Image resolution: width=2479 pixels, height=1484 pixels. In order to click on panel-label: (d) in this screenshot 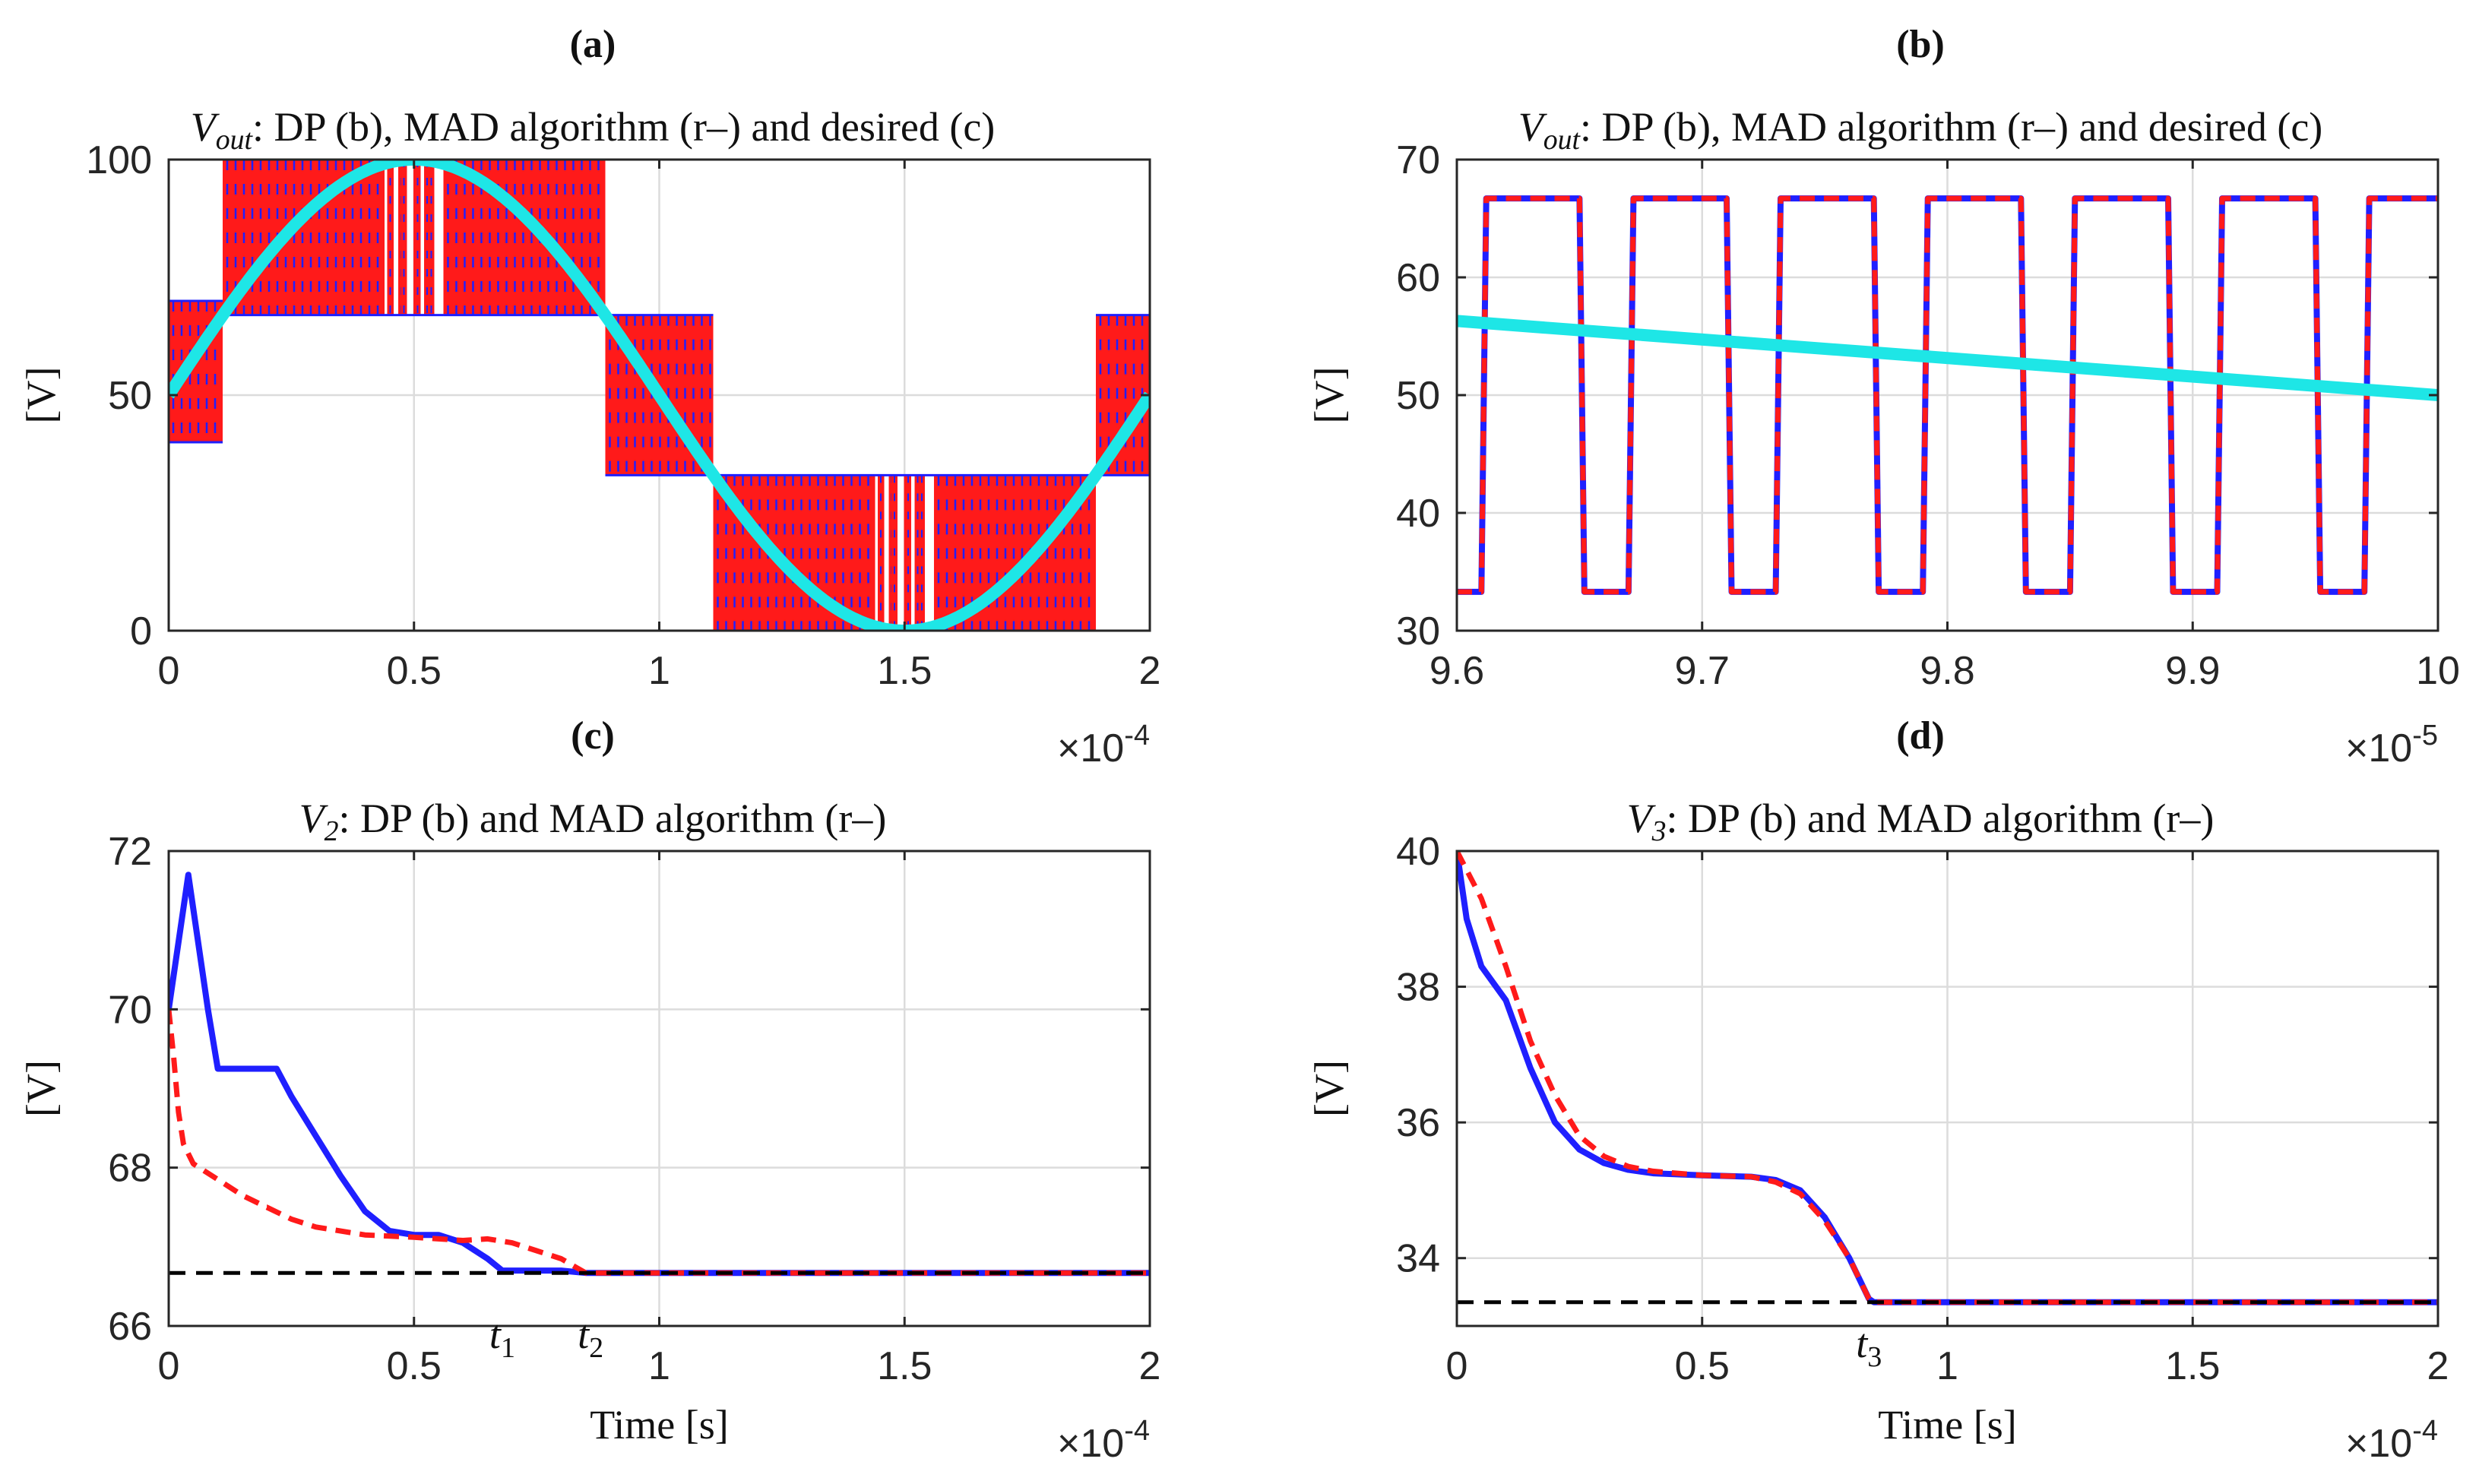, I will do `click(1921, 736)`.